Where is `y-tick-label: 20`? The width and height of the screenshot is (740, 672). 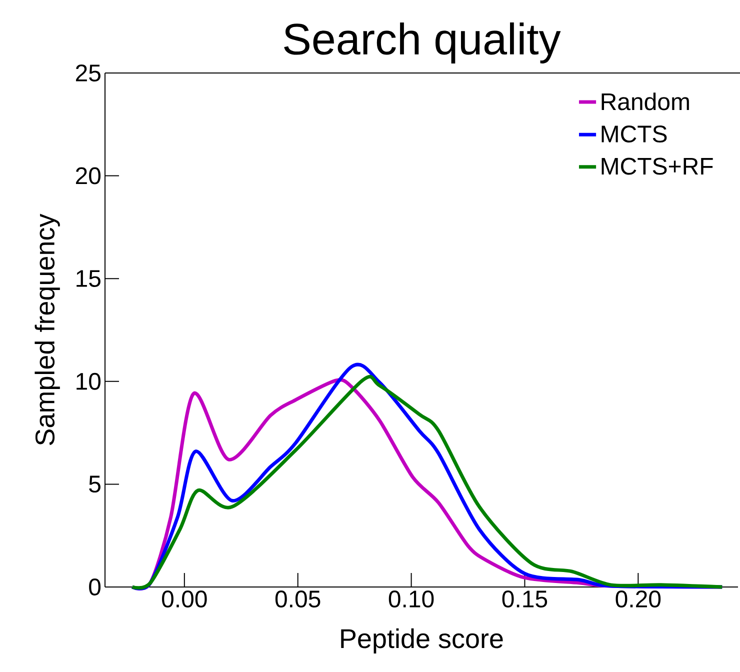 y-tick-label: 20 is located at coordinates (88, 175).